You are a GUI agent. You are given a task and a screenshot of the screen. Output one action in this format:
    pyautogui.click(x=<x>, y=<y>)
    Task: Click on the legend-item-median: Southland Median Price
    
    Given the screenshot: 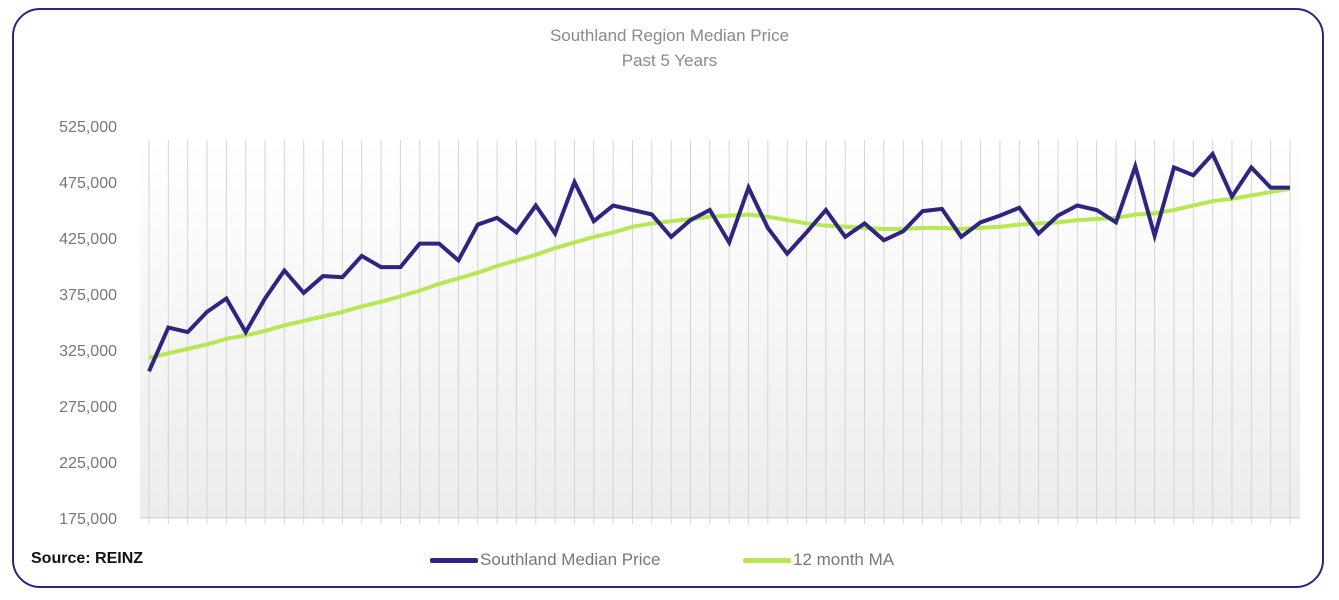 What is the action you would take?
    pyautogui.click(x=545, y=560)
    